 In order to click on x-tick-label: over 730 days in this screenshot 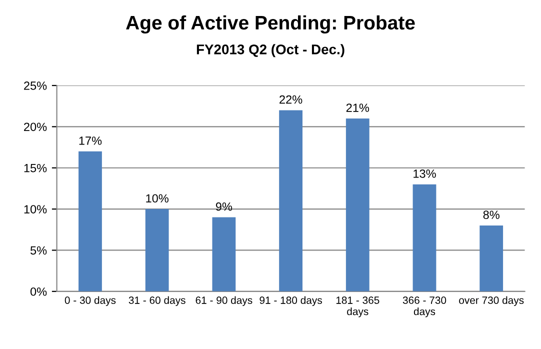, I will do `click(491, 301)`.